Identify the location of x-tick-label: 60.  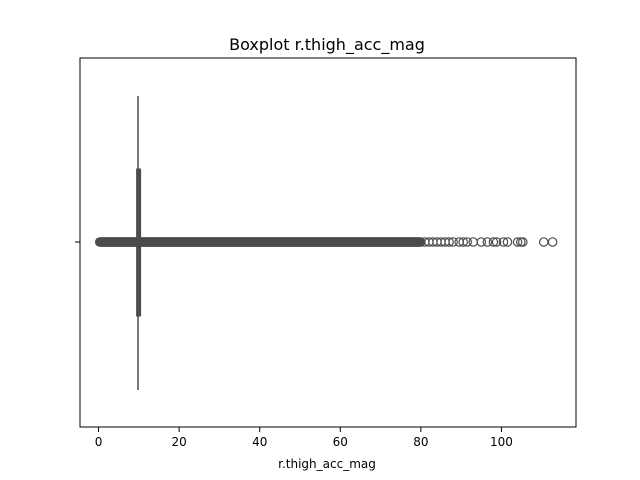
(340, 442).